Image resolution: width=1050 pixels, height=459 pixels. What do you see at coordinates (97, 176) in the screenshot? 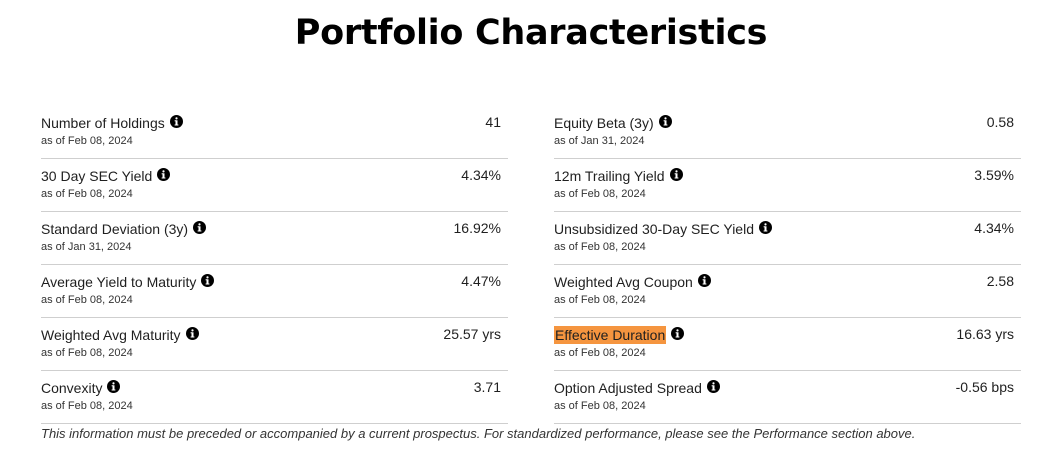
I see `characteristic-label: 30 Day SEC Yield` at bounding box center [97, 176].